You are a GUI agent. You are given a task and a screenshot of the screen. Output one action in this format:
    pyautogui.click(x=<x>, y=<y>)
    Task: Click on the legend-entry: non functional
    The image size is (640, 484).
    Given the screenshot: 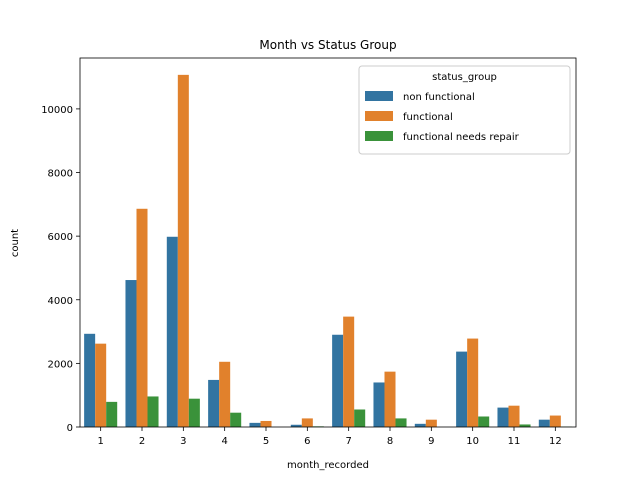 What is the action you would take?
    pyautogui.click(x=439, y=97)
    